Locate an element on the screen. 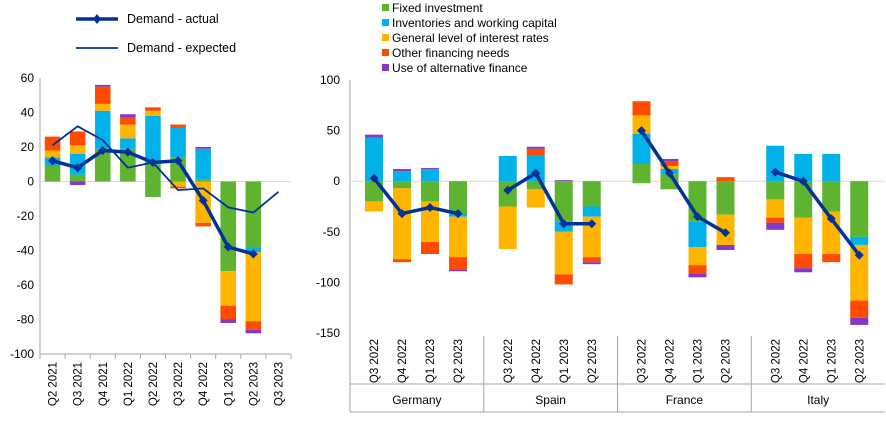  line-demand-actual is located at coordinates (549, 198).